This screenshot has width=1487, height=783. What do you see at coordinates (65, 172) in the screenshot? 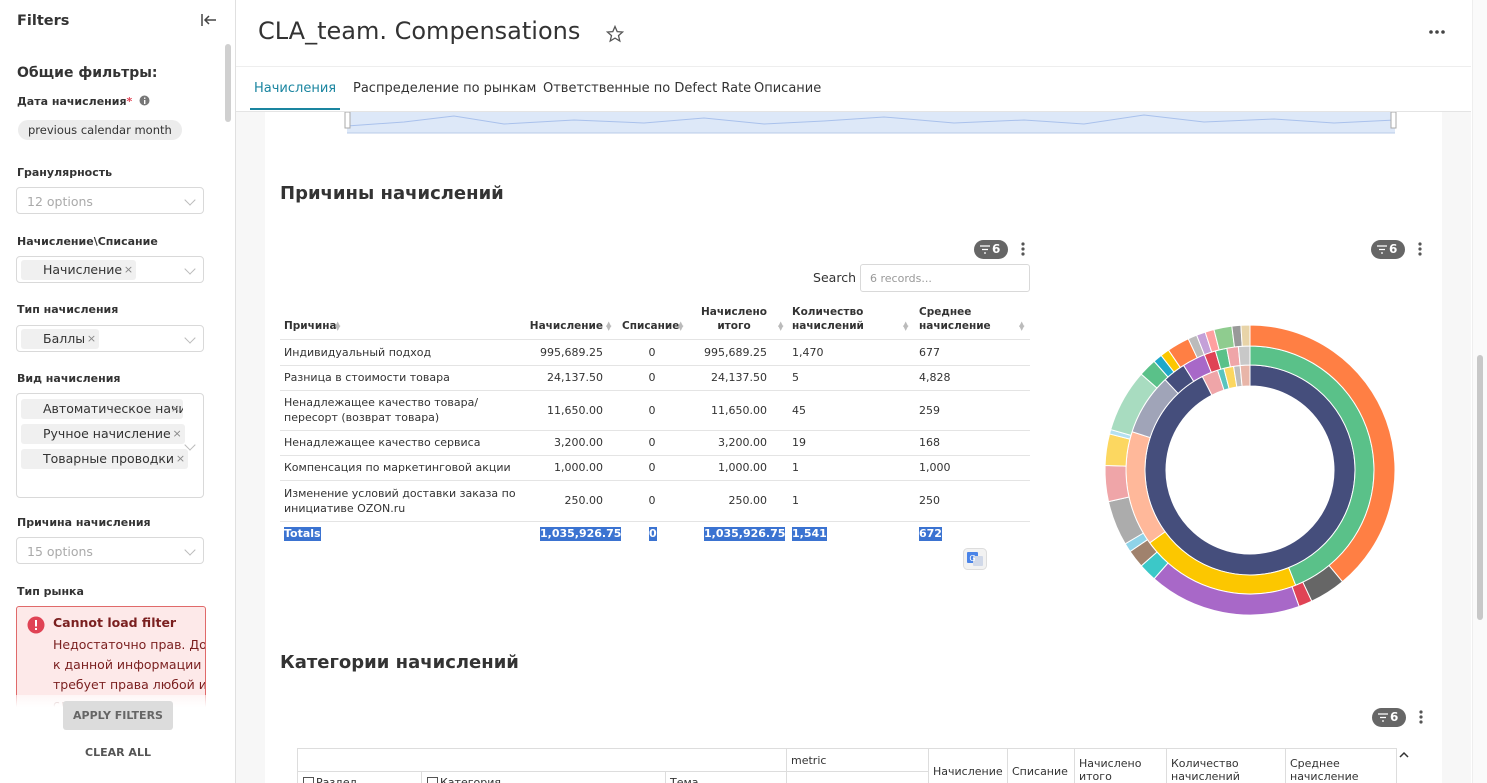
I see `filter-label: Гранулярность` at bounding box center [65, 172].